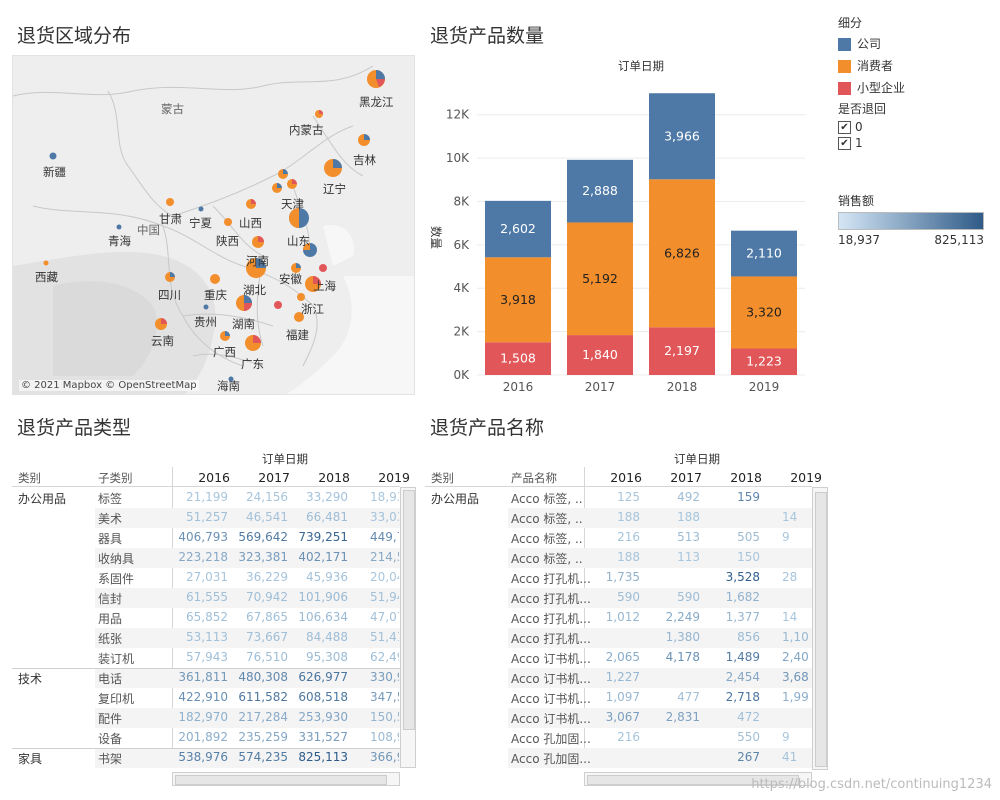 Image resolution: width=1000 pixels, height=800 pixels. What do you see at coordinates (688, 597) in the screenshot?
I see `table-cell-value: 590` at bounding box center [688, 597].